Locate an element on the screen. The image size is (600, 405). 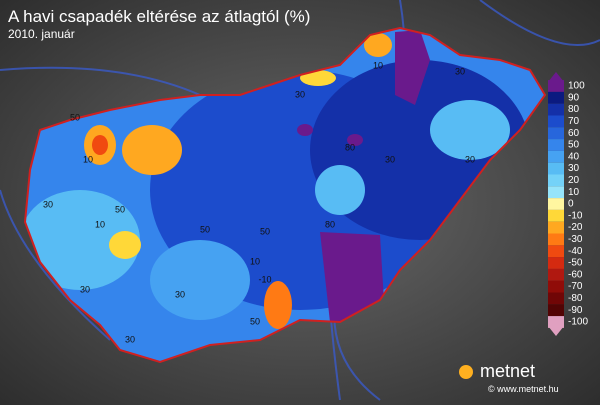
legend-arrow-bottom is located at coordinates (556, 331).